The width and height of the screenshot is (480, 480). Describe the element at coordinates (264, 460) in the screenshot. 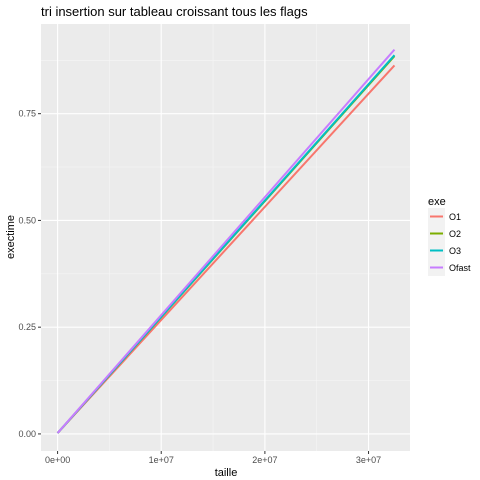

I see `x-tick-label: 2e+07` at that location.